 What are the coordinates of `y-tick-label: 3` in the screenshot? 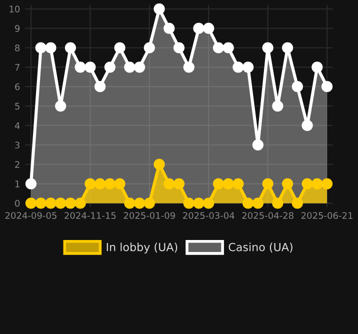 It's located at (17, 145).